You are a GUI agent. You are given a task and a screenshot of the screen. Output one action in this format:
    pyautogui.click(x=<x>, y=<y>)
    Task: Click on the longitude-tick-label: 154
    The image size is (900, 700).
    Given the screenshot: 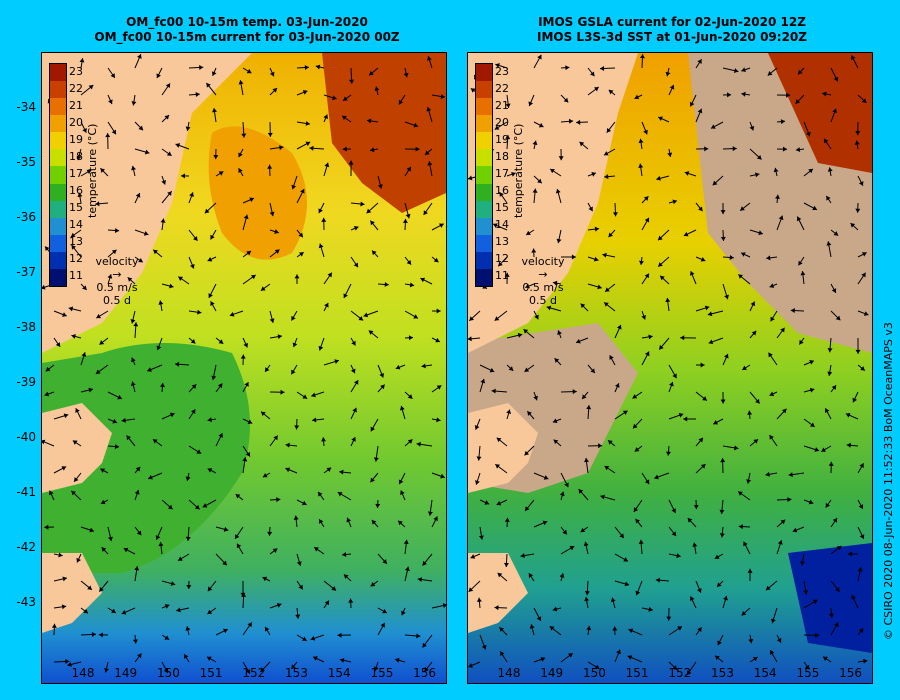 What is the action you would take?
    pyautogui.click(x=765, y=673)
    